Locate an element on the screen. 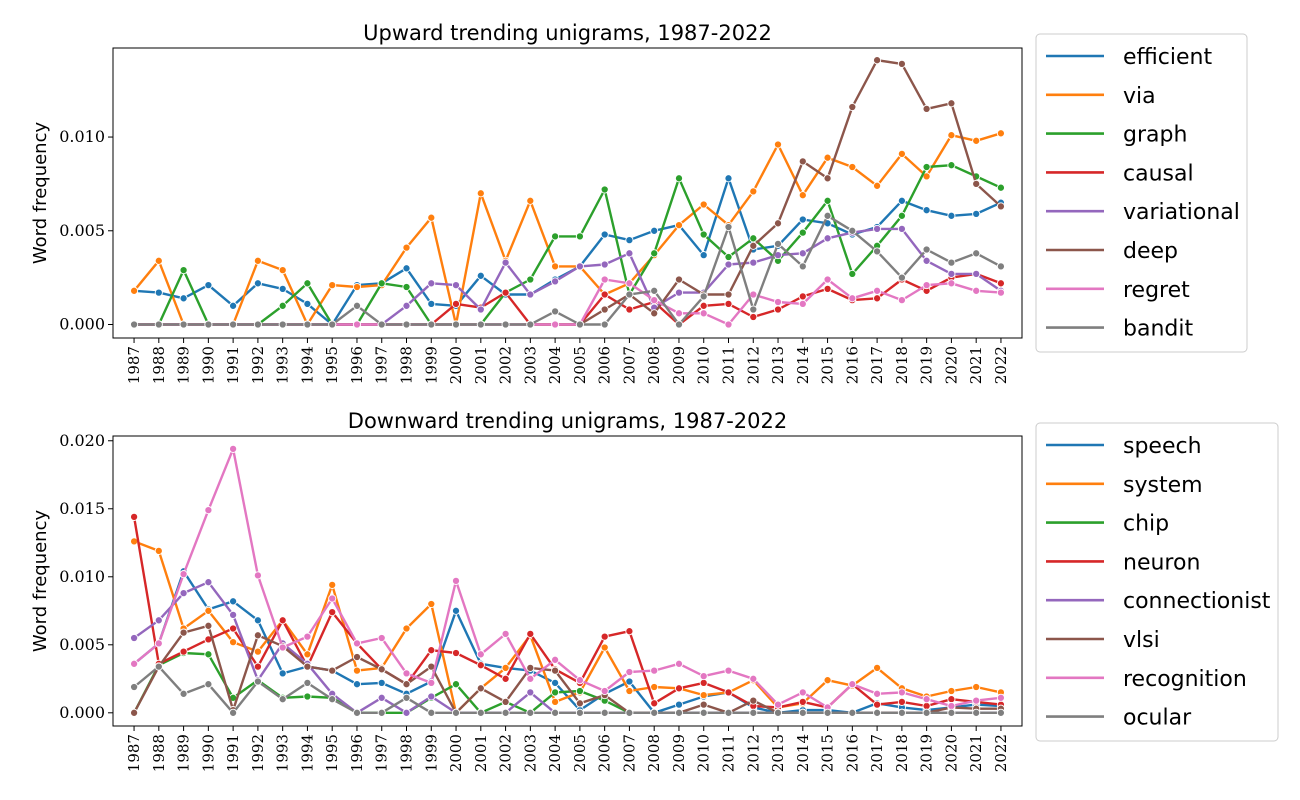  legend-label: vlsi is located at coordinates (1141, 640).